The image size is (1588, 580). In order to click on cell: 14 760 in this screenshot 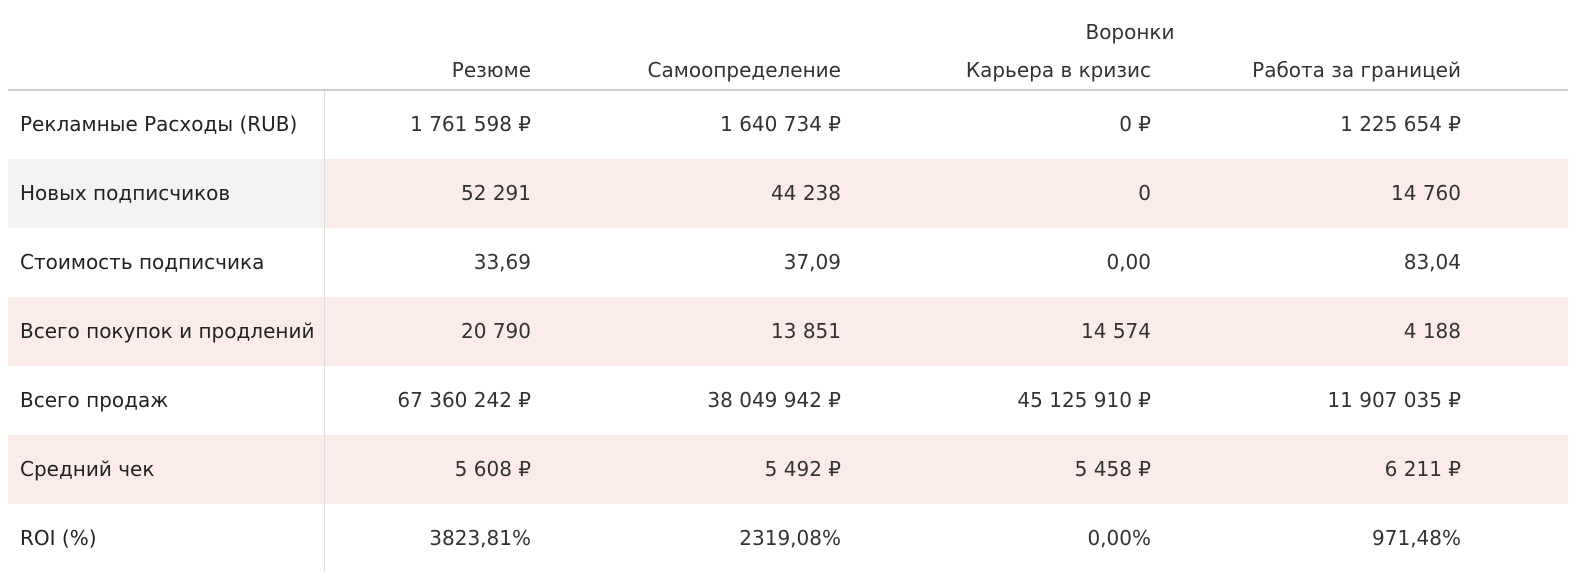, I will do `click(1426, 193)`.